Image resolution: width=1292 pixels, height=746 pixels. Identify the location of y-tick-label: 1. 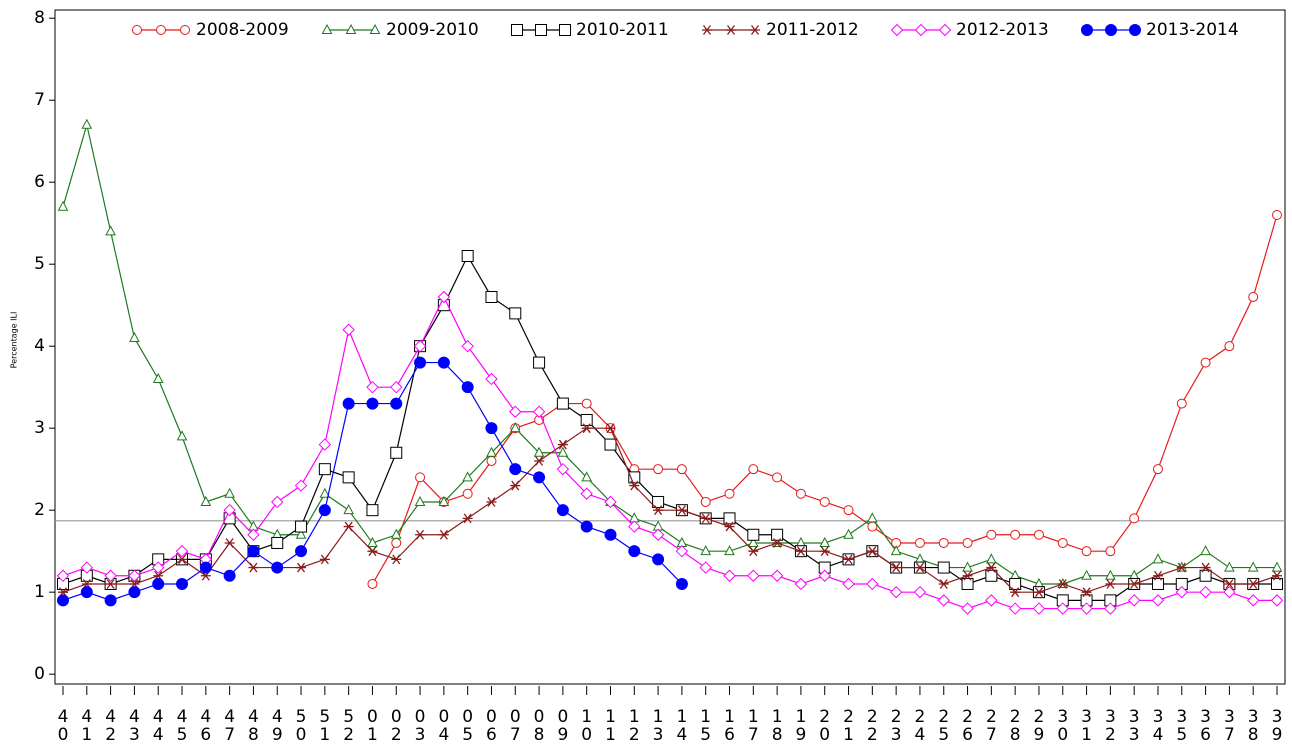
(39, 592).